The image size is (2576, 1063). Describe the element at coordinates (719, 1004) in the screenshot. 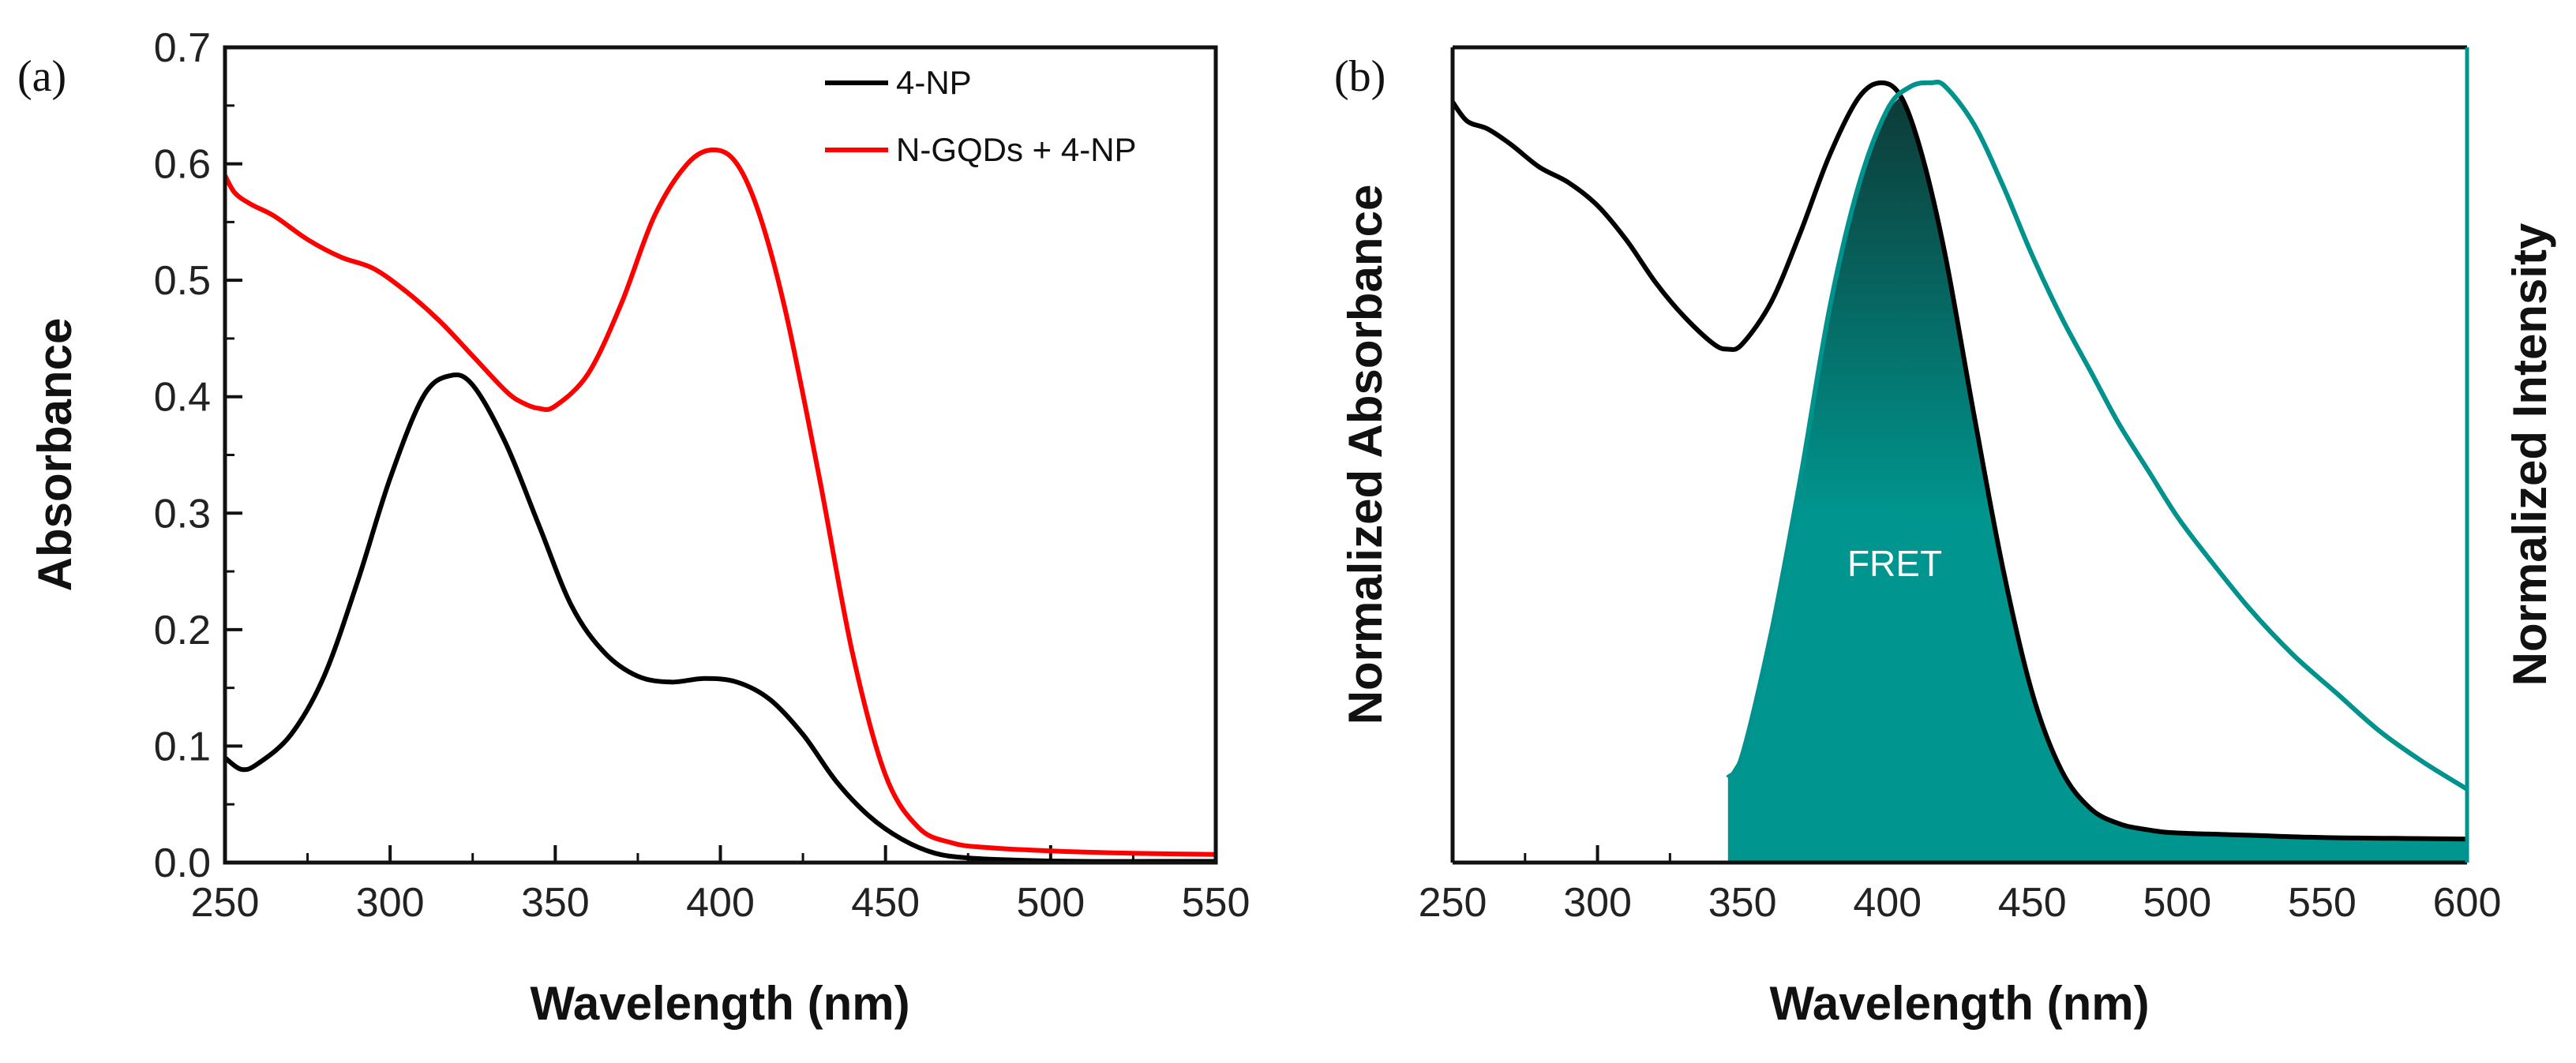

I see `panel-a-xlabel: Wavelength (nm)` at that location.